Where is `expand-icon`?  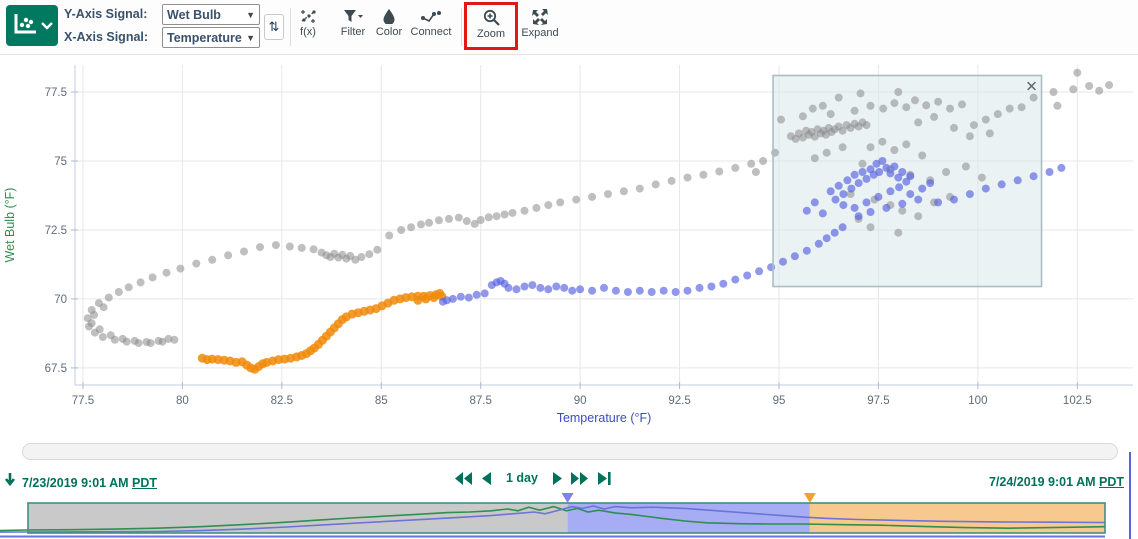 expand-icon is located at coordinates (540, 17).